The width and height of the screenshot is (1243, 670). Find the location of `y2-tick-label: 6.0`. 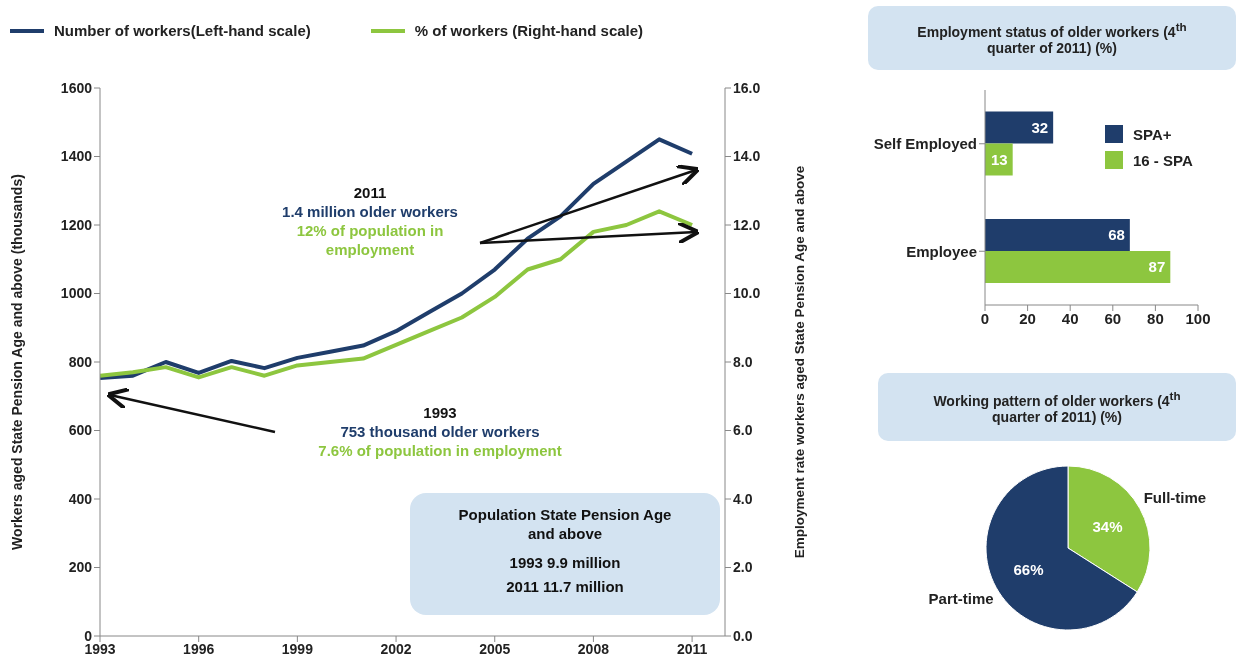

y2-tick-label: 6.0 is located at coordinates (743, 430).